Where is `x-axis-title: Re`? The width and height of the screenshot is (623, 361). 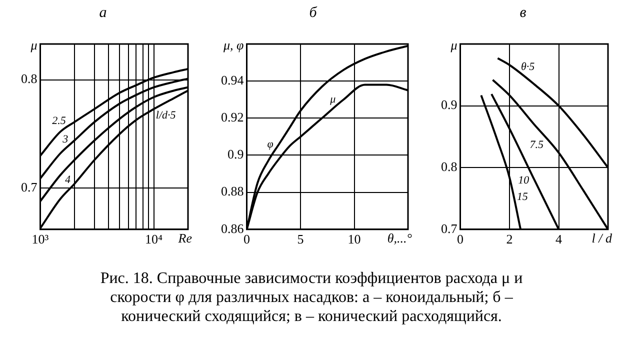
x-axis-title: Re is located at coordinates (184, 238).